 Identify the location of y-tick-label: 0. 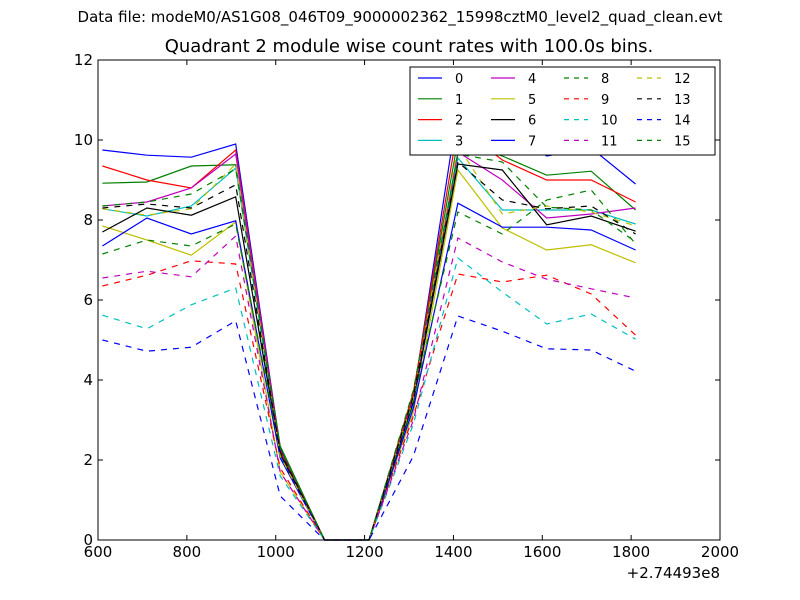
(88, 540).